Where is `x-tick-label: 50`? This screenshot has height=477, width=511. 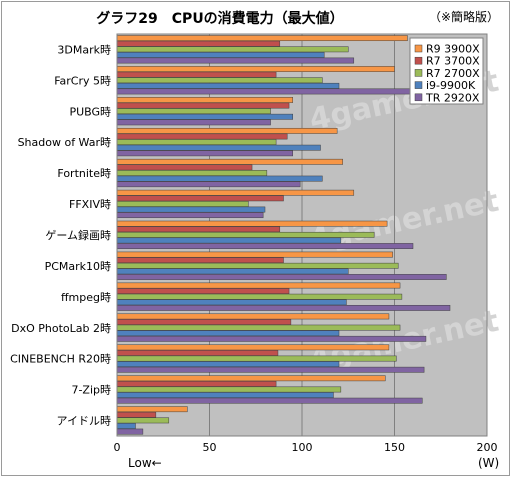 x-tick-label: 50 is located at coordinates (210, 447).